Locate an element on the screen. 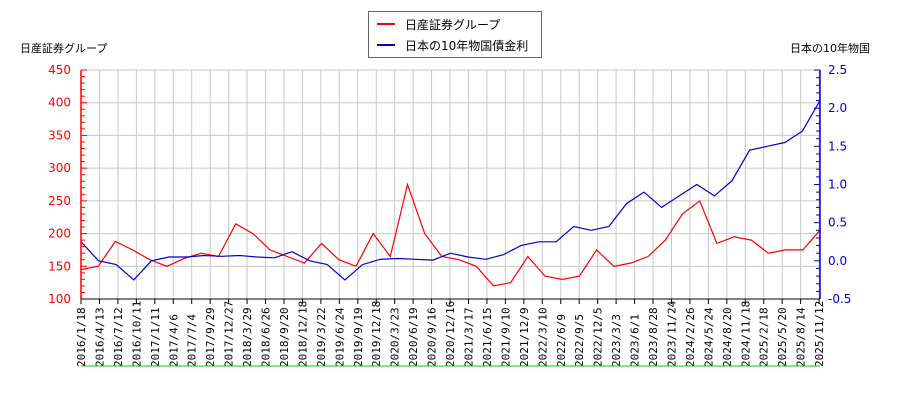 The image size is (900, 400). legend-label: 日産証券グループ is located at coordinates (453, 24).